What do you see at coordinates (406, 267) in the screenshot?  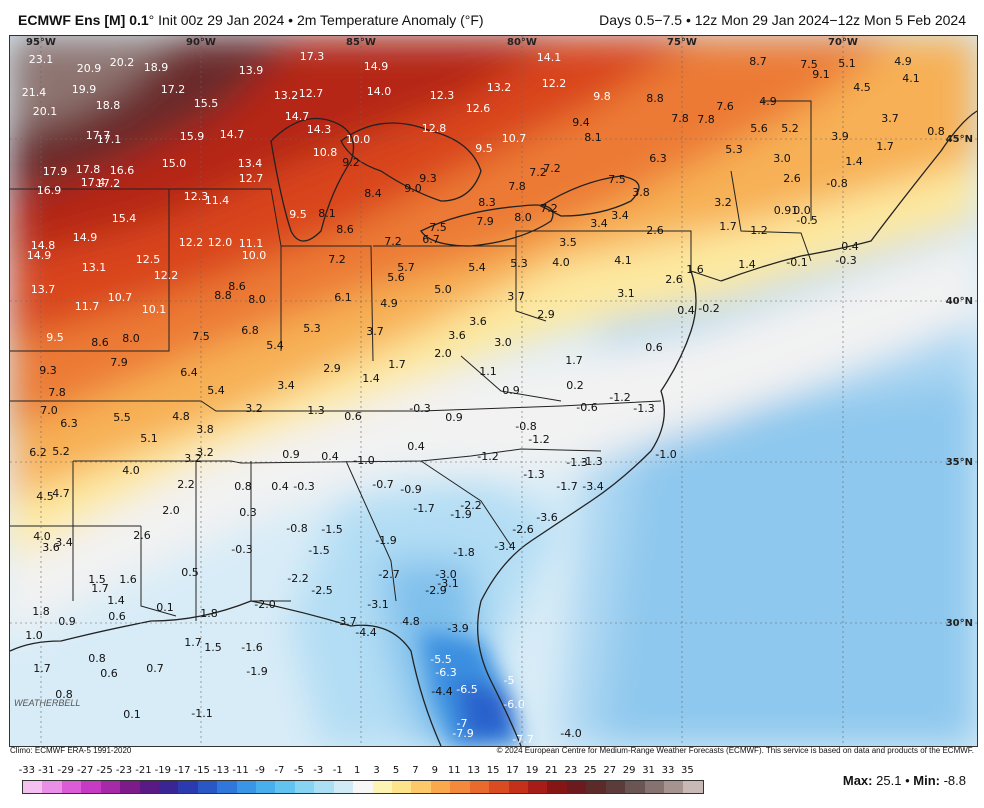 I see `anomaly-value-label: 5.7` at bounding box center [406, 267].